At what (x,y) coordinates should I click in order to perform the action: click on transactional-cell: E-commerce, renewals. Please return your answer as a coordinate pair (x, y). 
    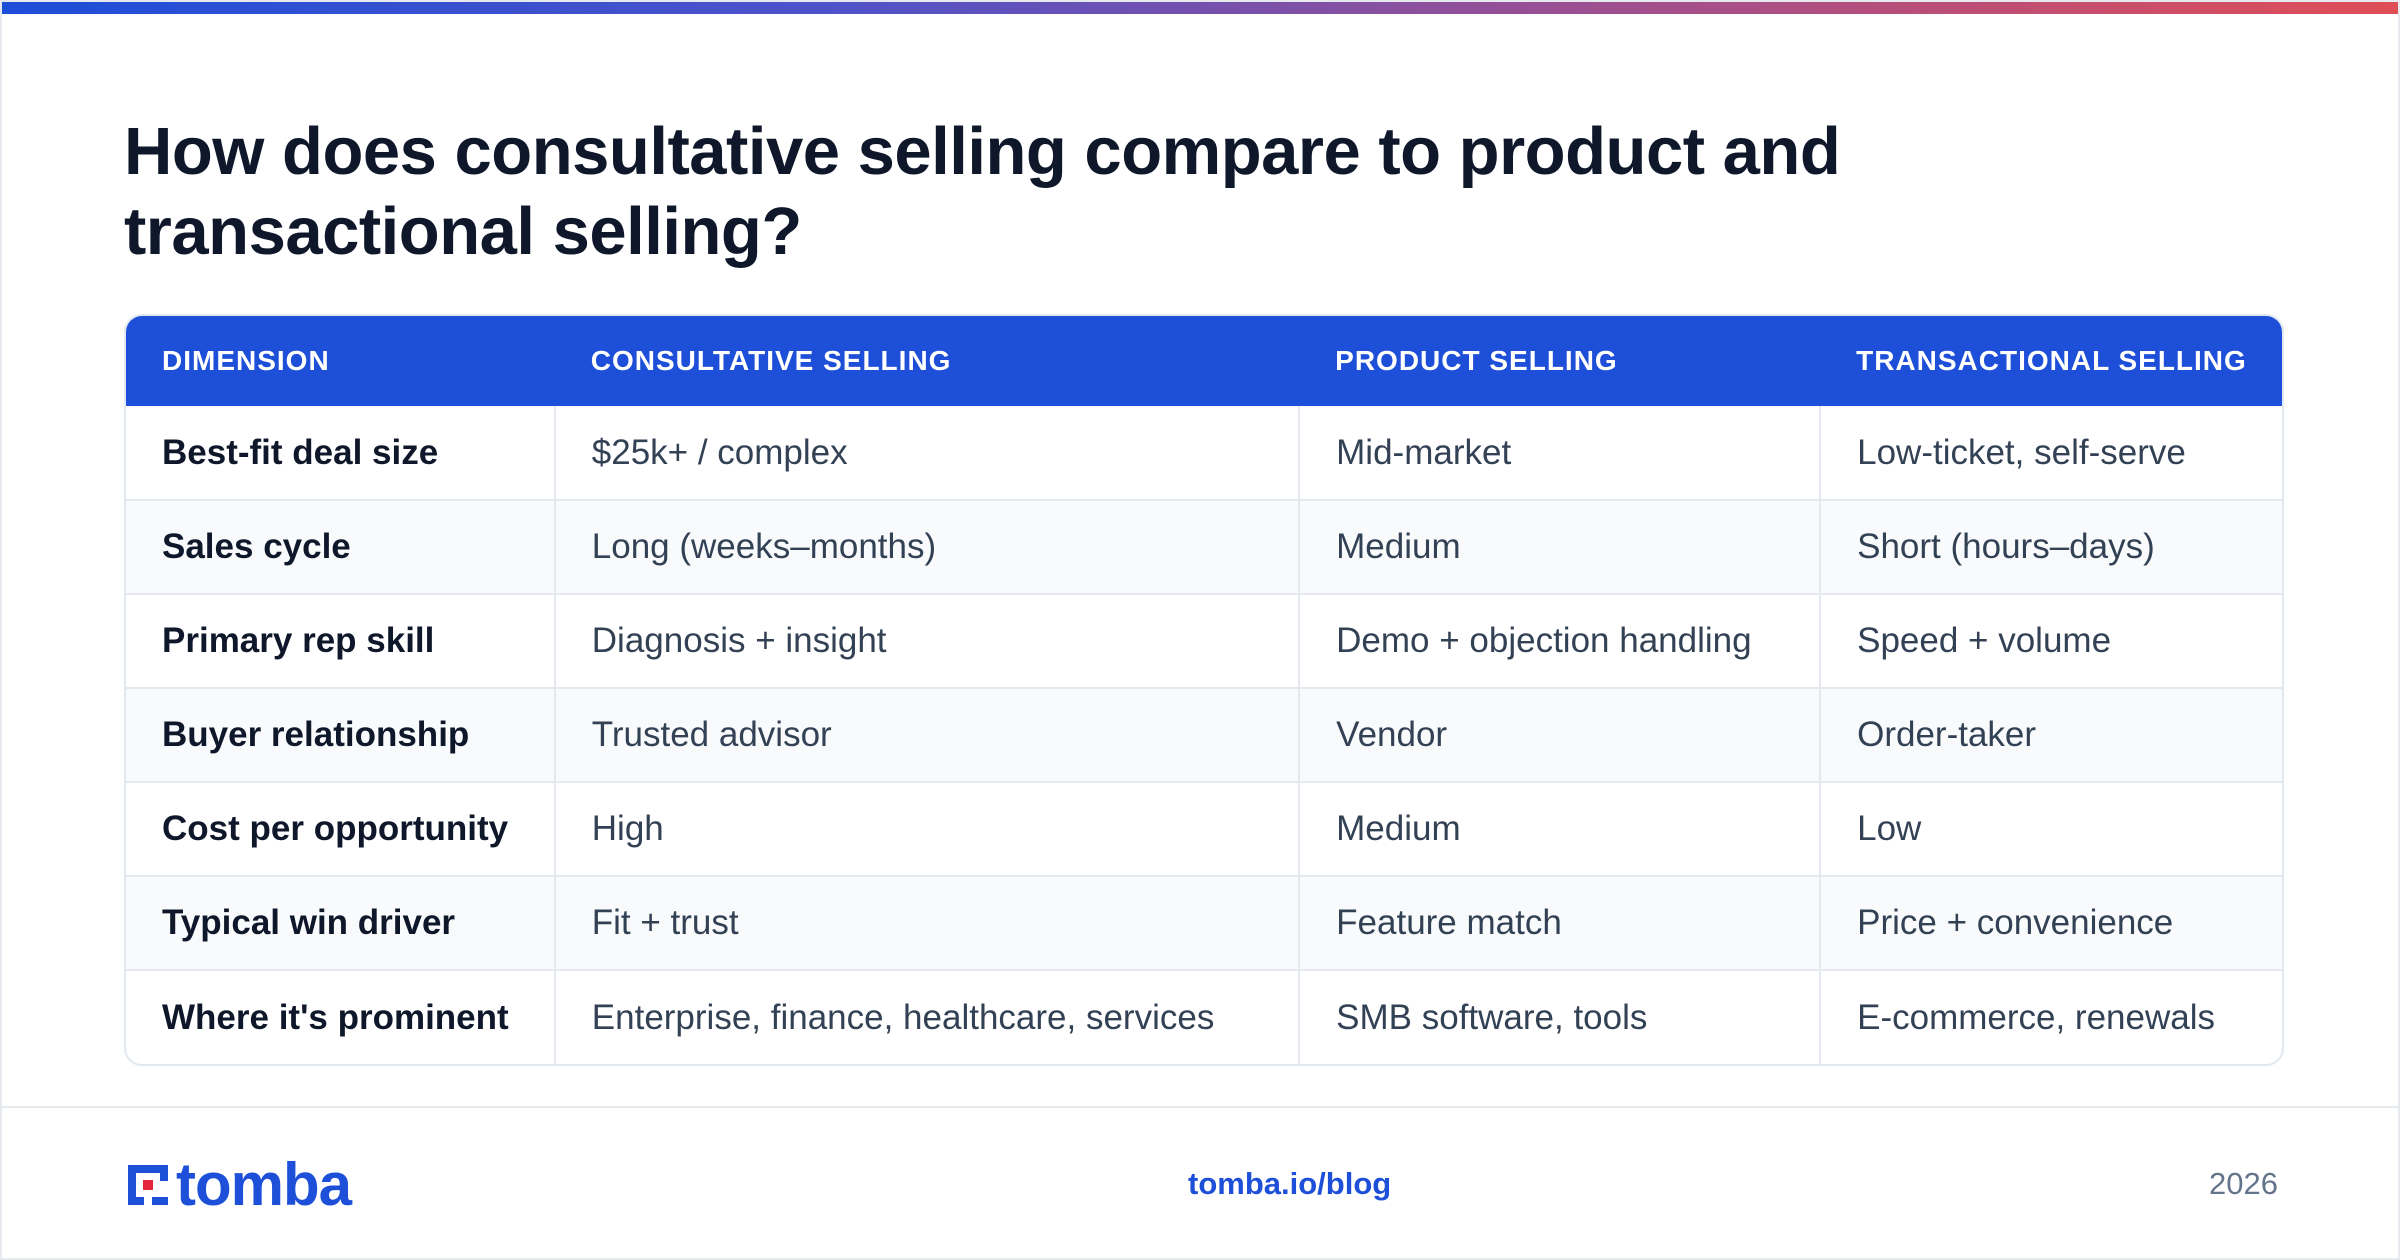
    Looking at the image, I should click on (2050, 1016).